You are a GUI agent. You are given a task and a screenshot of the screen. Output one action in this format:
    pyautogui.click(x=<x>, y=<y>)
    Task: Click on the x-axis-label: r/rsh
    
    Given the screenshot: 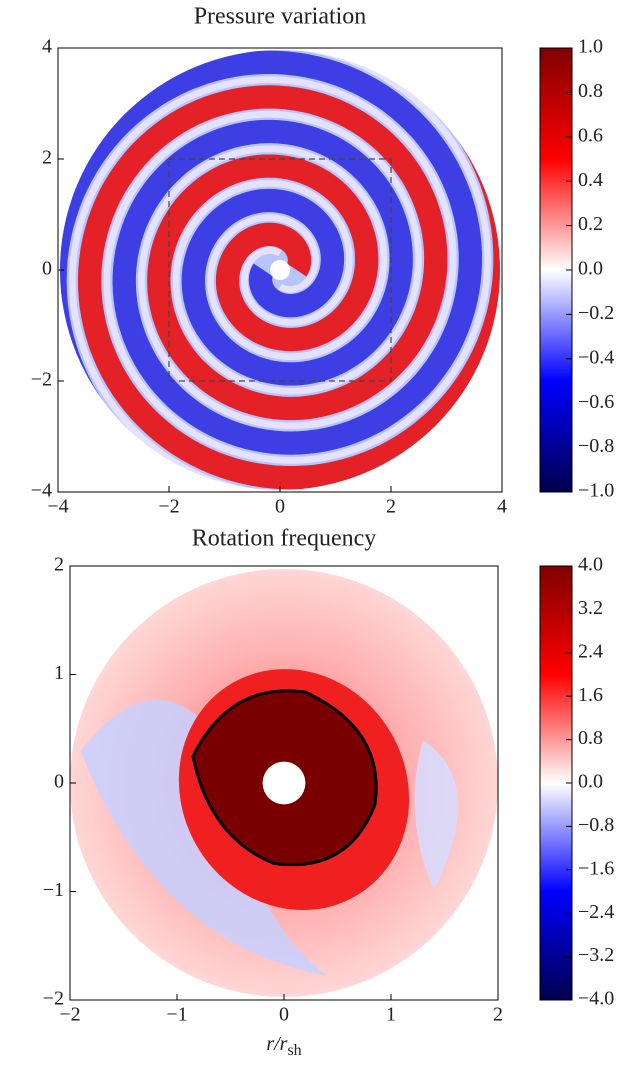 What is the action you would take?
    pyautogui.click(x=283, y=1046)
    